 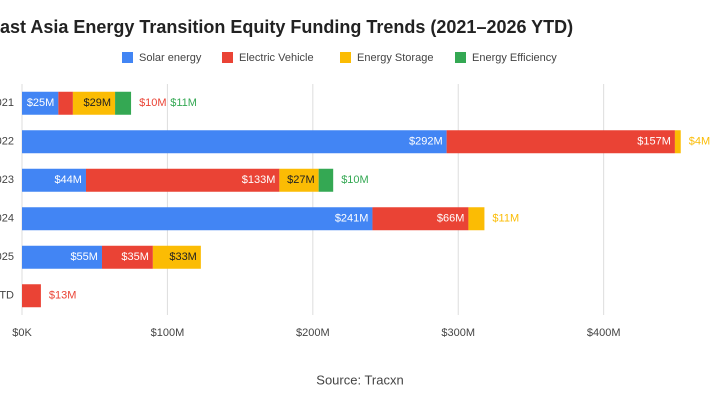 What do you see at coordinates (22, 333) in the screenshot?
I see `x-tick-label: $0K` at bounding box center [22, 333].